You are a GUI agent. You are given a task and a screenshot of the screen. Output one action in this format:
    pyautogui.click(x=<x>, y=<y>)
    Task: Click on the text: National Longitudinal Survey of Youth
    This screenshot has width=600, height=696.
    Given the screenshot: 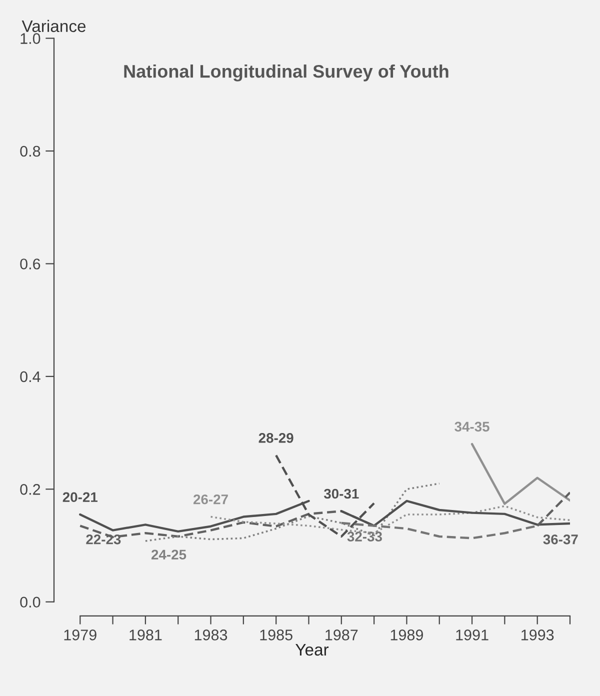 What is the action you would take?
    pyautogui.click(x=286, y=73)
    